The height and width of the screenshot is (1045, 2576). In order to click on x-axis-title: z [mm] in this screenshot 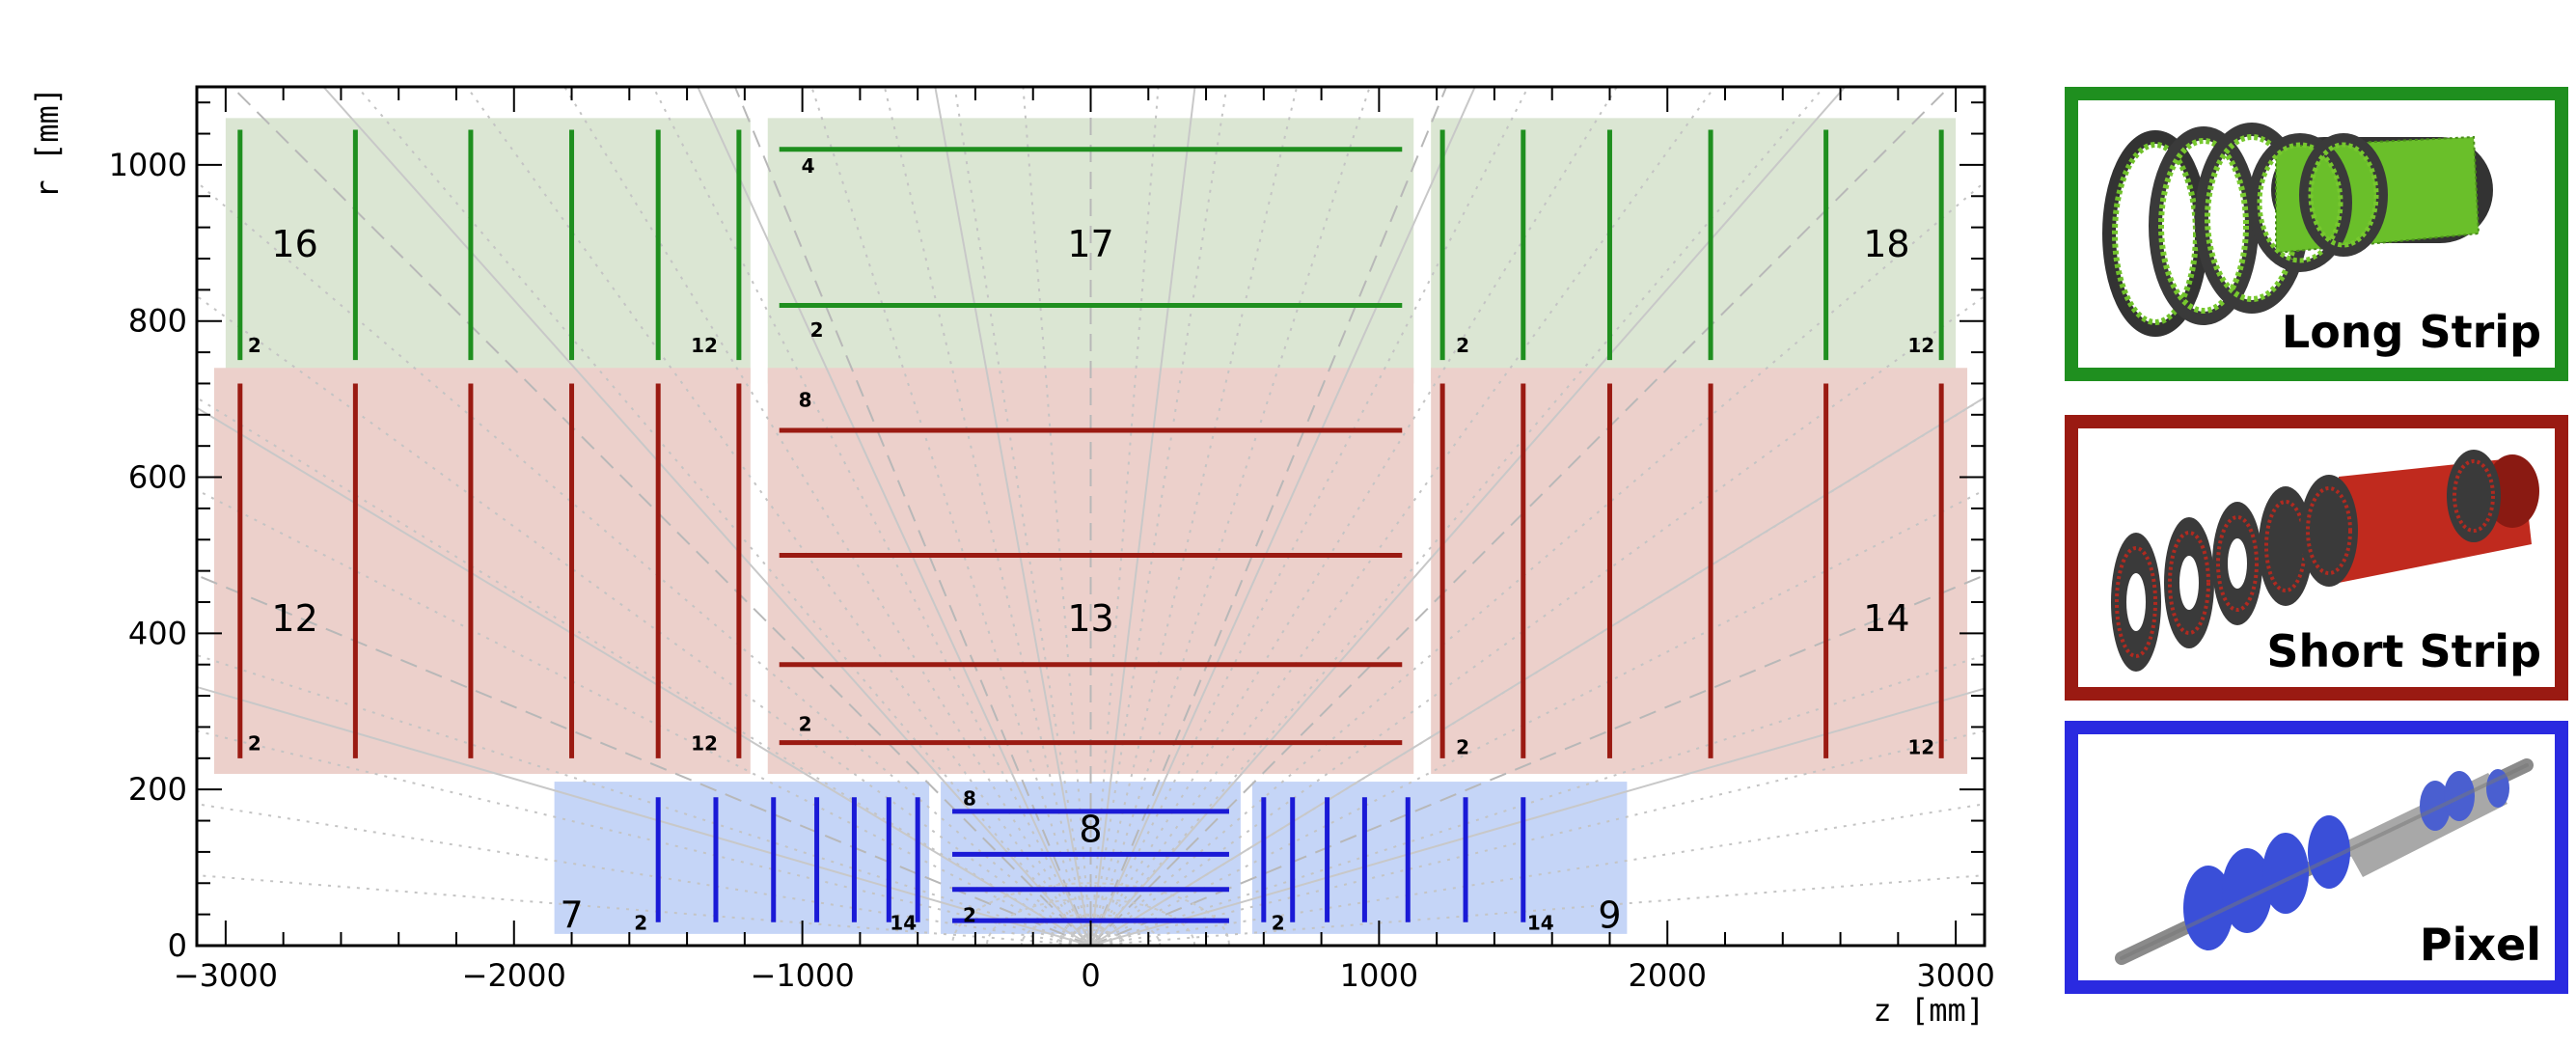, I will do `click(1929, 1010)`.